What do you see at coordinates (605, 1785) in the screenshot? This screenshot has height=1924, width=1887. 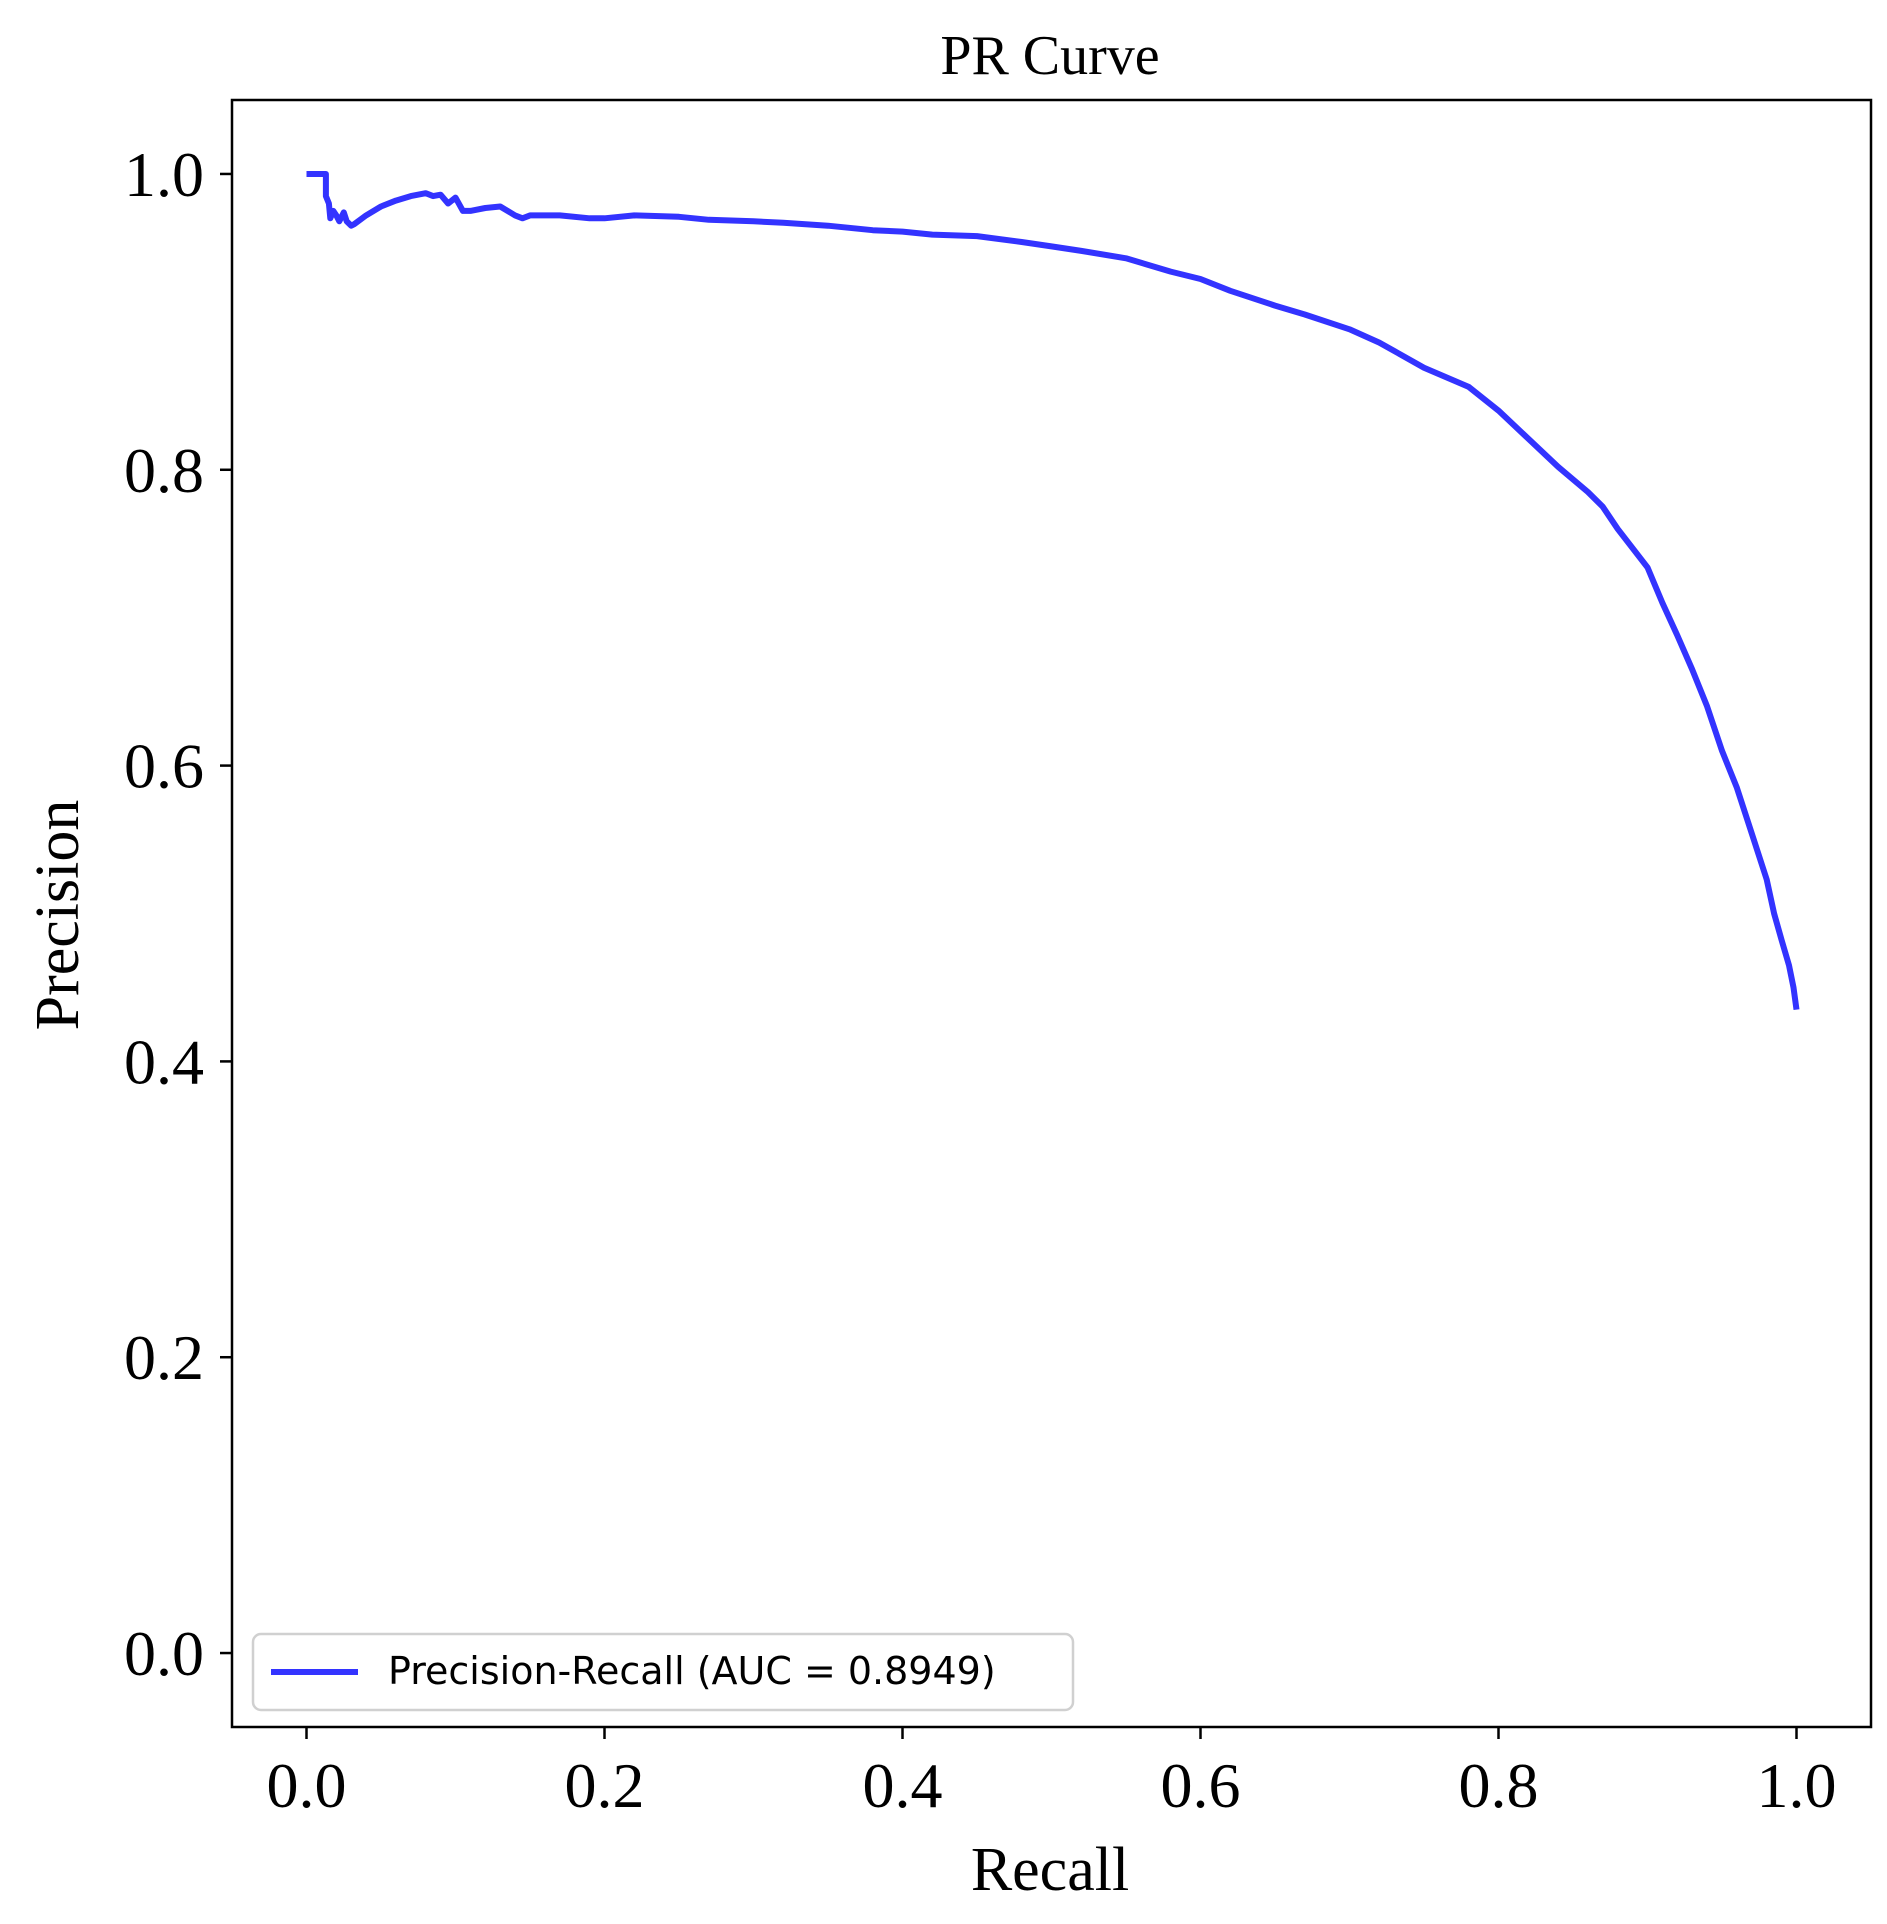 I see `x-tick-label: 0.2` at bounding box center [605, 1785].